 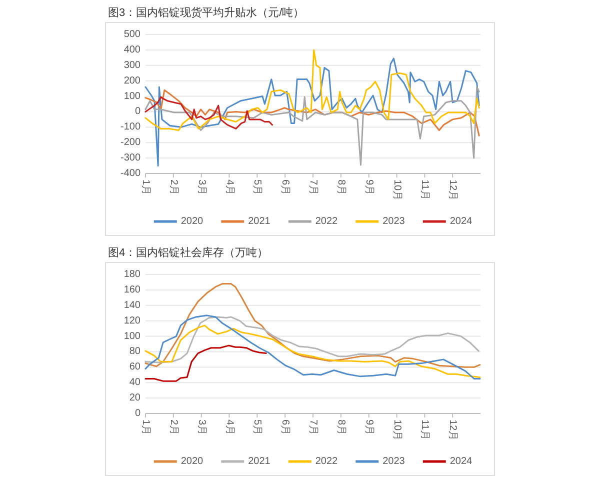 I want to click on y-tick-label: 160, so click(x=132, y=290).